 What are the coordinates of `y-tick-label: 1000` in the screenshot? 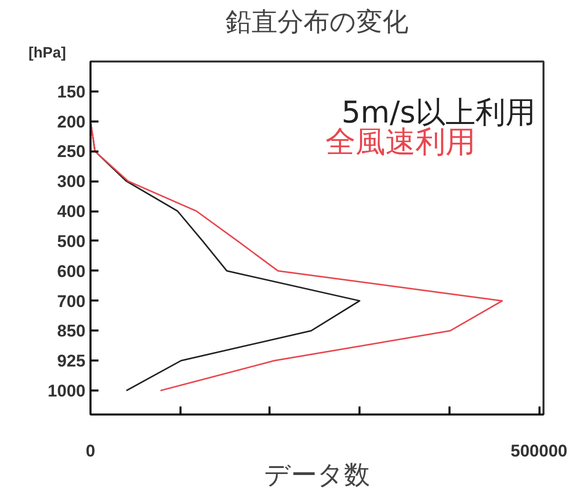 It's located at (67, 391).